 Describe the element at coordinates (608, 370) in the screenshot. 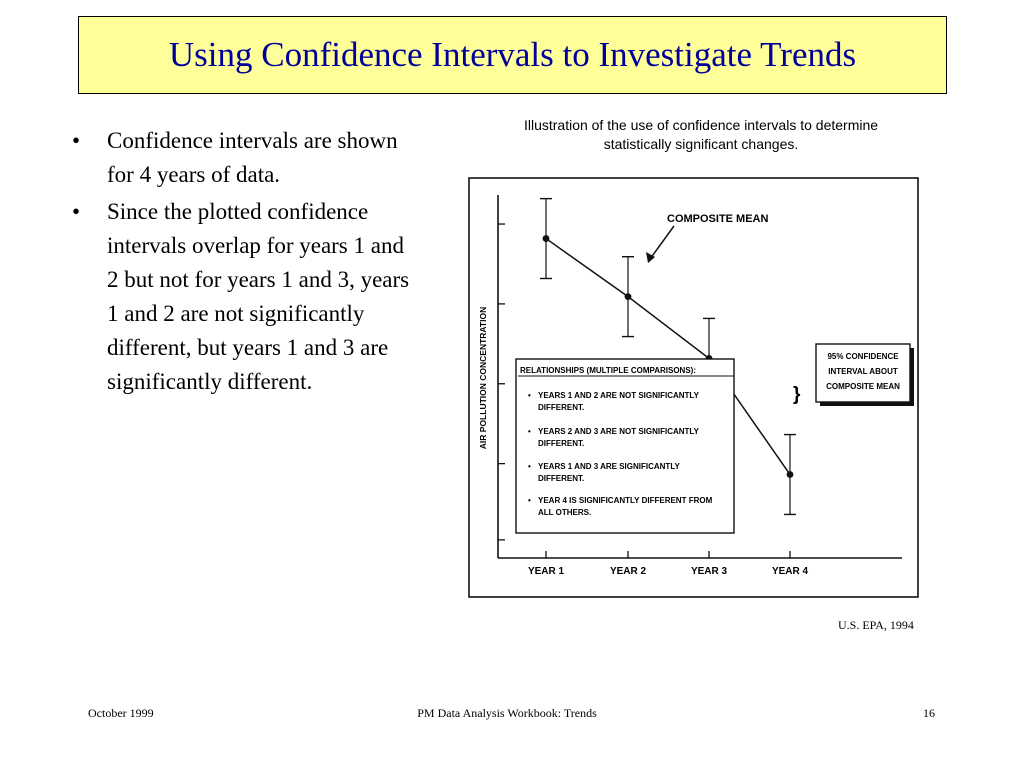

I see `relationships-title: RELATIONSHIPS (MULTIPLE COMPARISONS):` at that location.